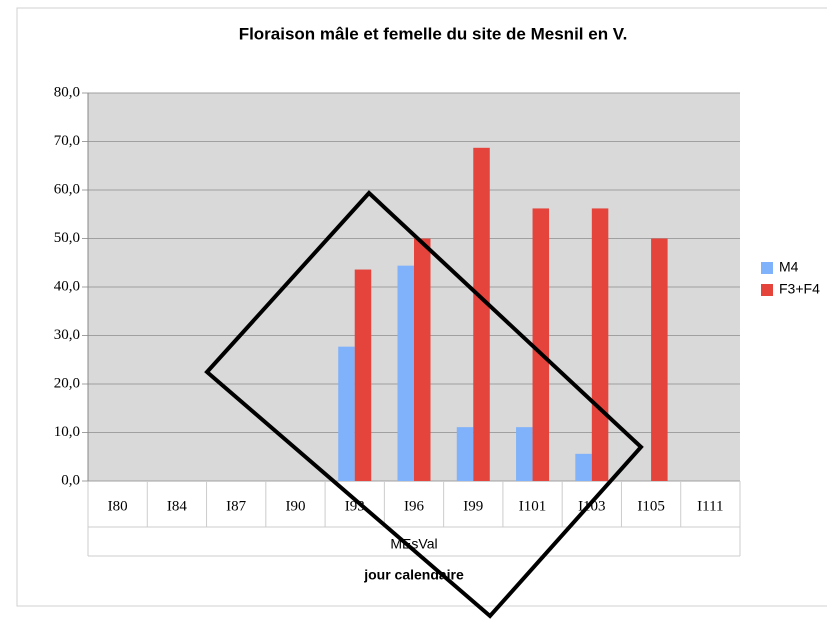 Image resolution: width=827 pixels, height=626 pixels. Describe the element at coordinates (70, 480) in the screenshot. I see `y-tick-label: 0,0` at that location.